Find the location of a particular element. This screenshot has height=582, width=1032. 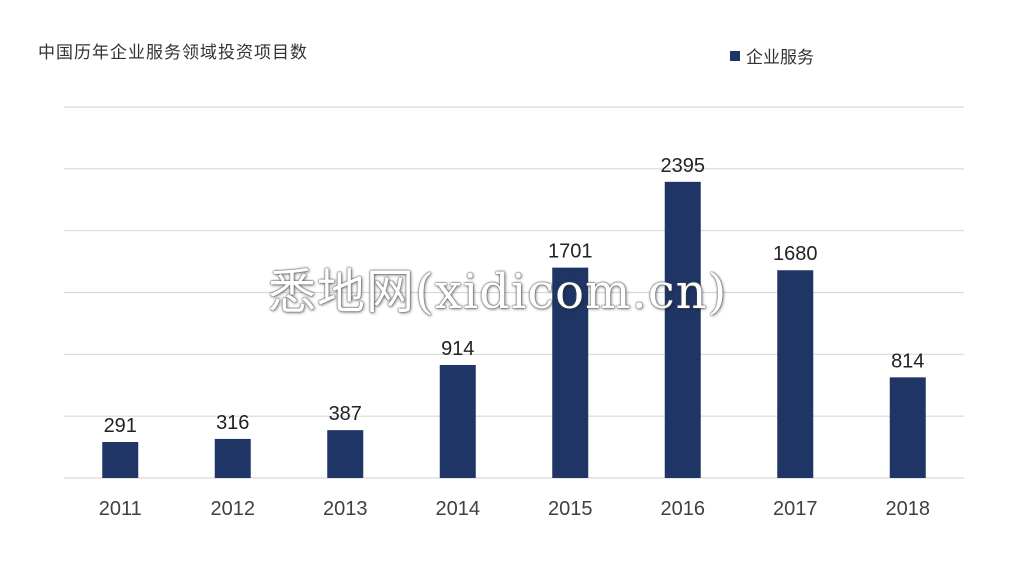

data-label-2014: 914 is located at coordinates (457, 349).